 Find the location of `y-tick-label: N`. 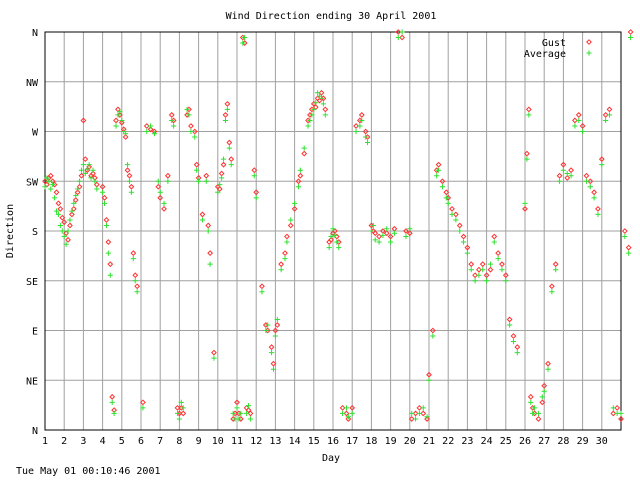

y-tick-label: N is located at coordinates (35, 33).